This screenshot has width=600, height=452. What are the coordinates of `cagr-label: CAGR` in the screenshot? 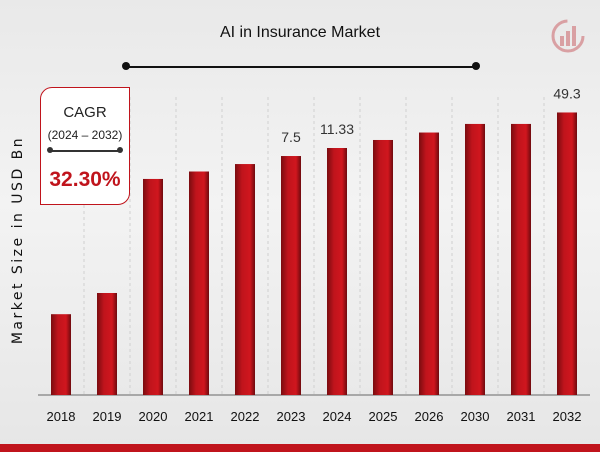 It's located at (85, 112).